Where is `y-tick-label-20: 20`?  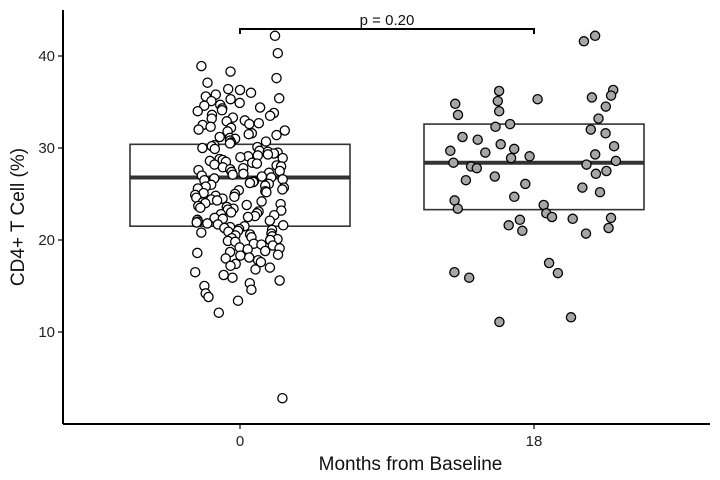 y-tick-label-20: 20 is located at coordinates (46, 240).